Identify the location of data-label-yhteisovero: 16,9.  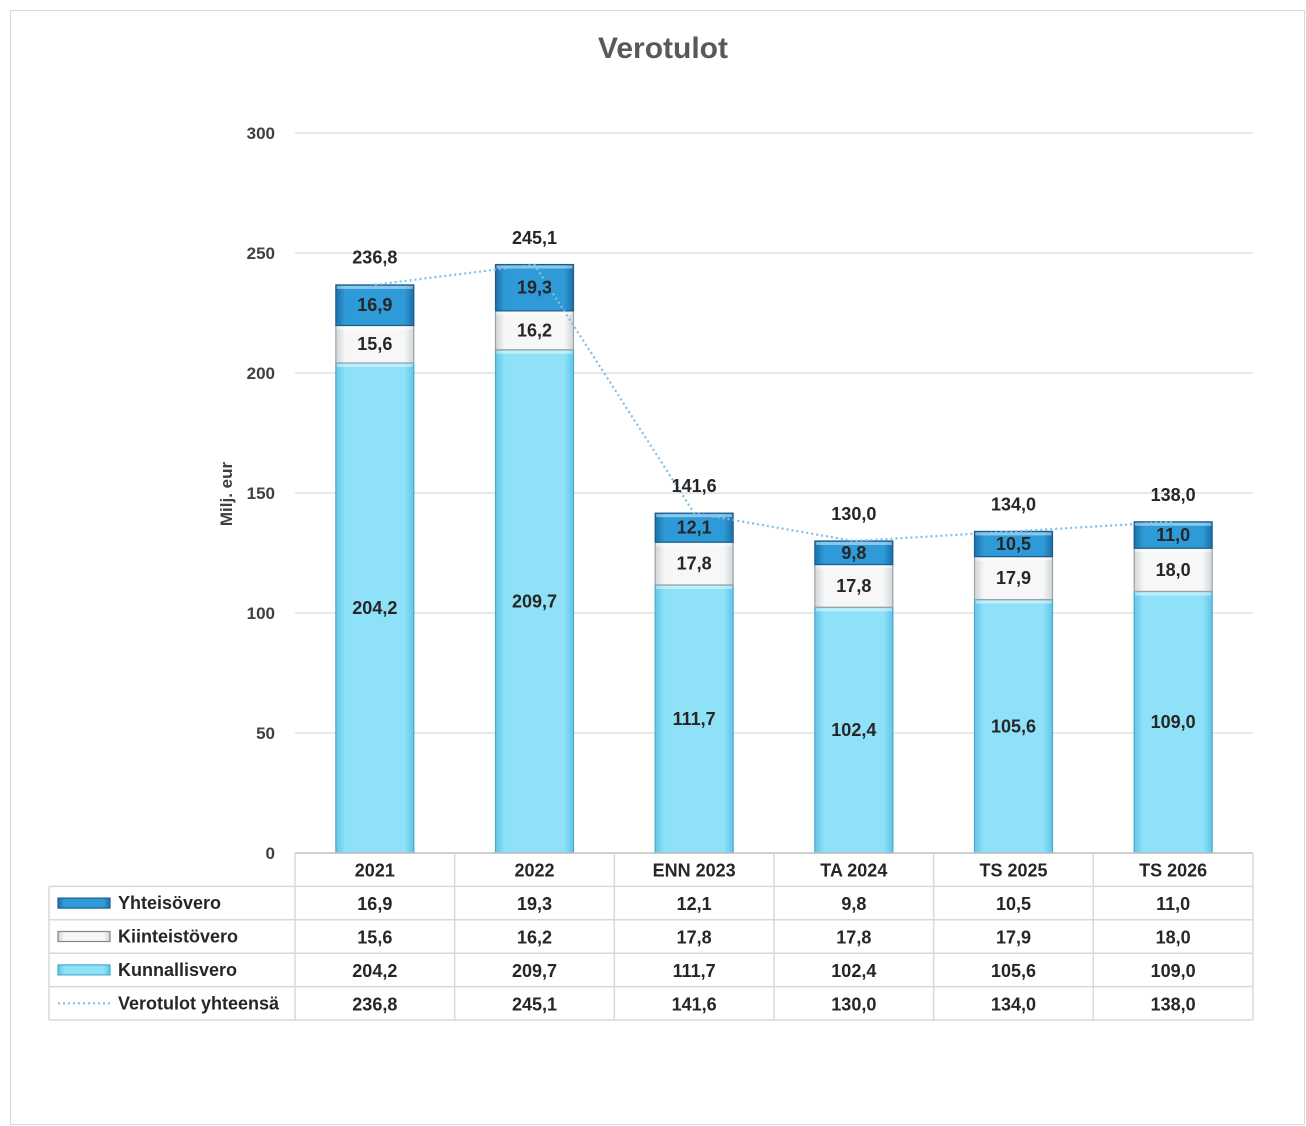
(374, 305).